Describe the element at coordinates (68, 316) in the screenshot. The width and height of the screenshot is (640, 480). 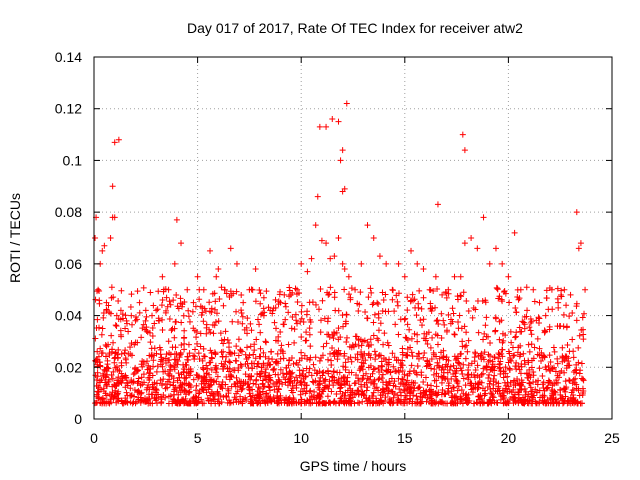
I see `y-tick-label: 0.04` at that location.